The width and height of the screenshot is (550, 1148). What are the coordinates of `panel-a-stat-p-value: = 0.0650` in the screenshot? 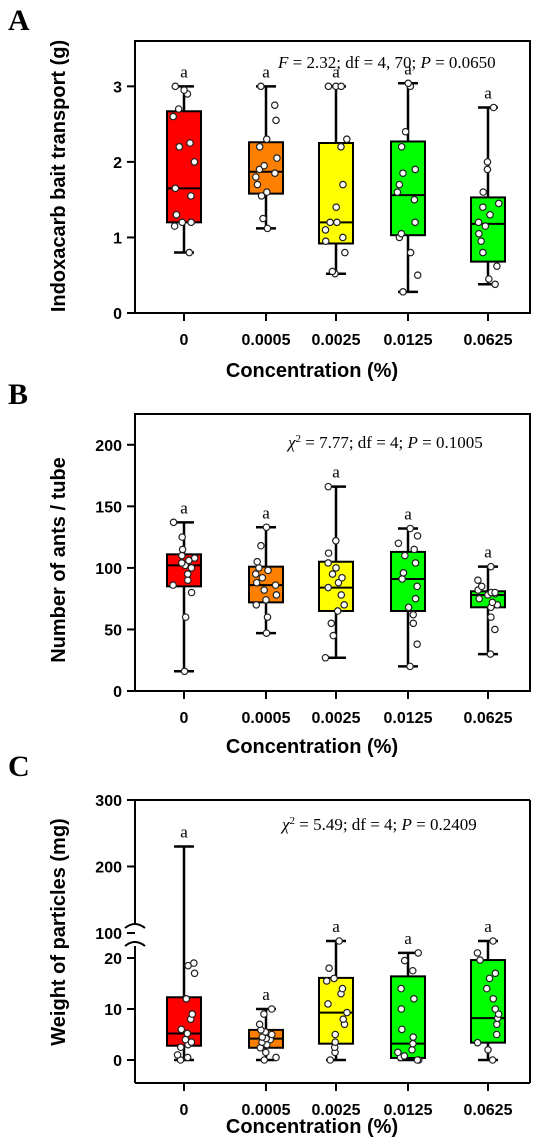 It's located at (463, 62).